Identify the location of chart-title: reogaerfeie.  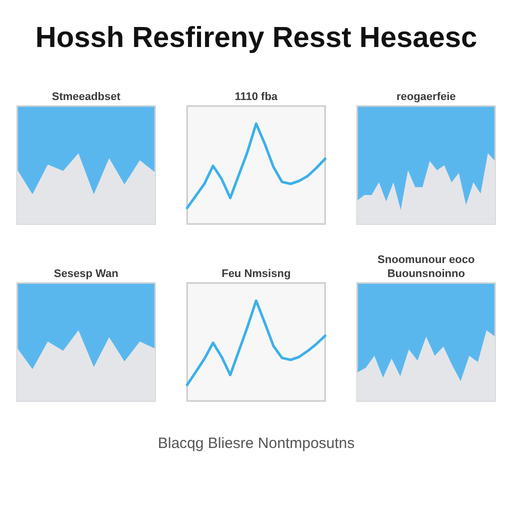
(426, 97).